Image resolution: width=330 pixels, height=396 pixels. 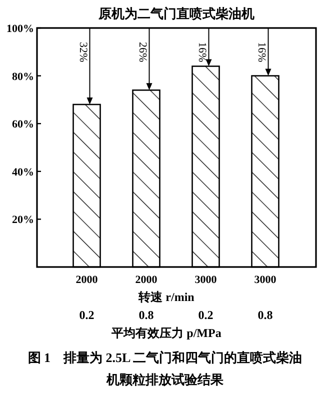 What do you see at coordinates (176, 13) in the screenshot?
I see `chart-title: 原机为二气门直喷式柴油机` at bounding box center [176, 13].